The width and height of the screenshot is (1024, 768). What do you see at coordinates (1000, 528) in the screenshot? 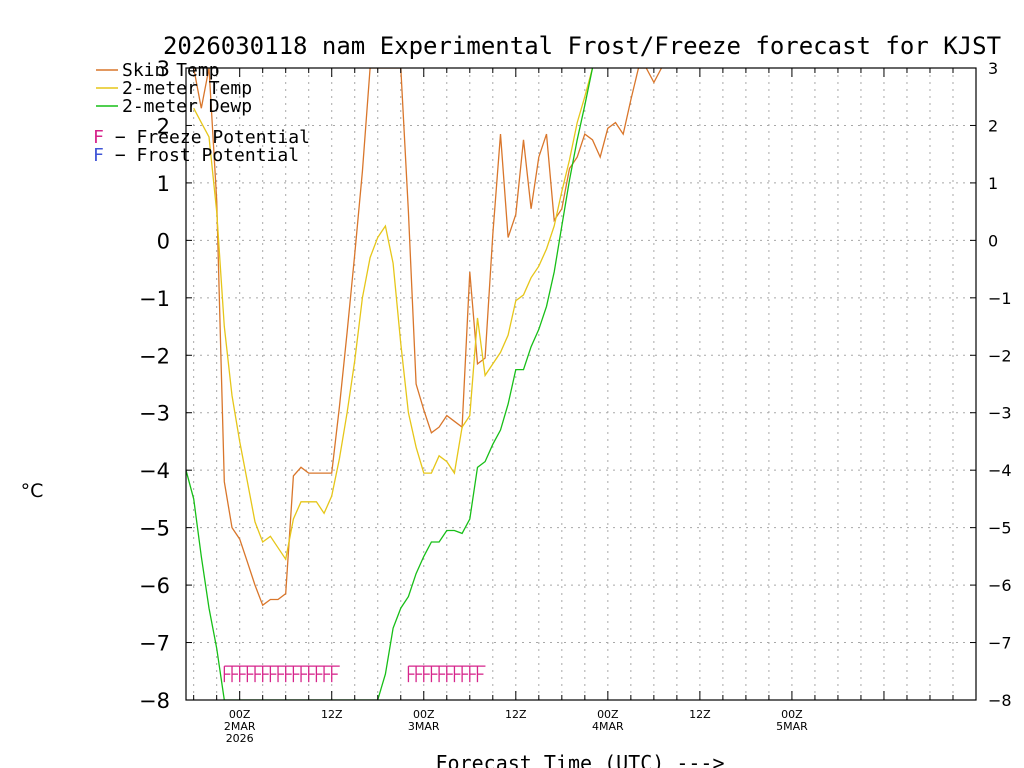
I see `y-tick-label-right: −5` at bounding box center [1000, 528].